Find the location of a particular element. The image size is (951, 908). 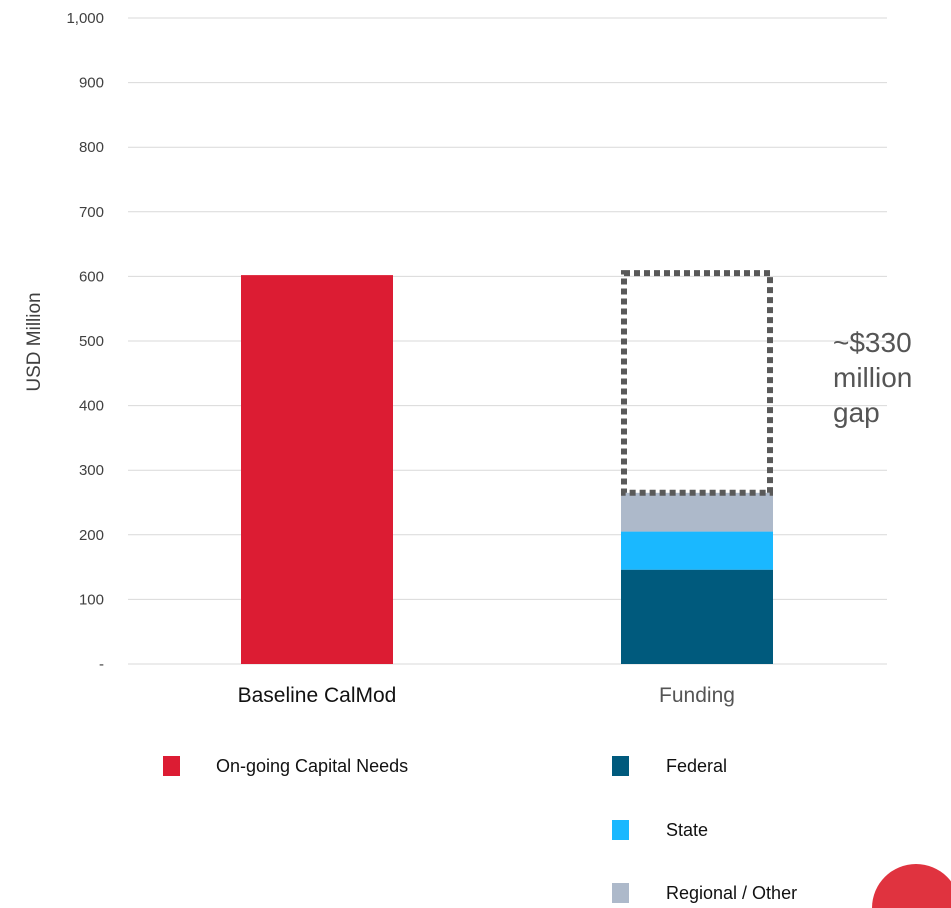

corner-circle is located at coordinates (911, 886).